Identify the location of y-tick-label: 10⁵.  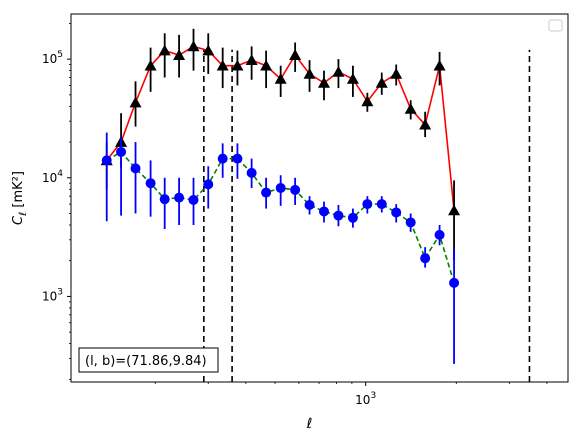
(52, 58).